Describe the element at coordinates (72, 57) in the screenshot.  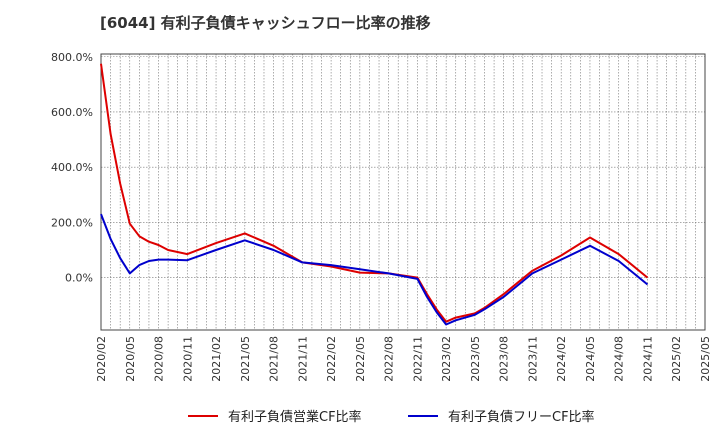
I see `y-tick-label: 800.0%` at that location.